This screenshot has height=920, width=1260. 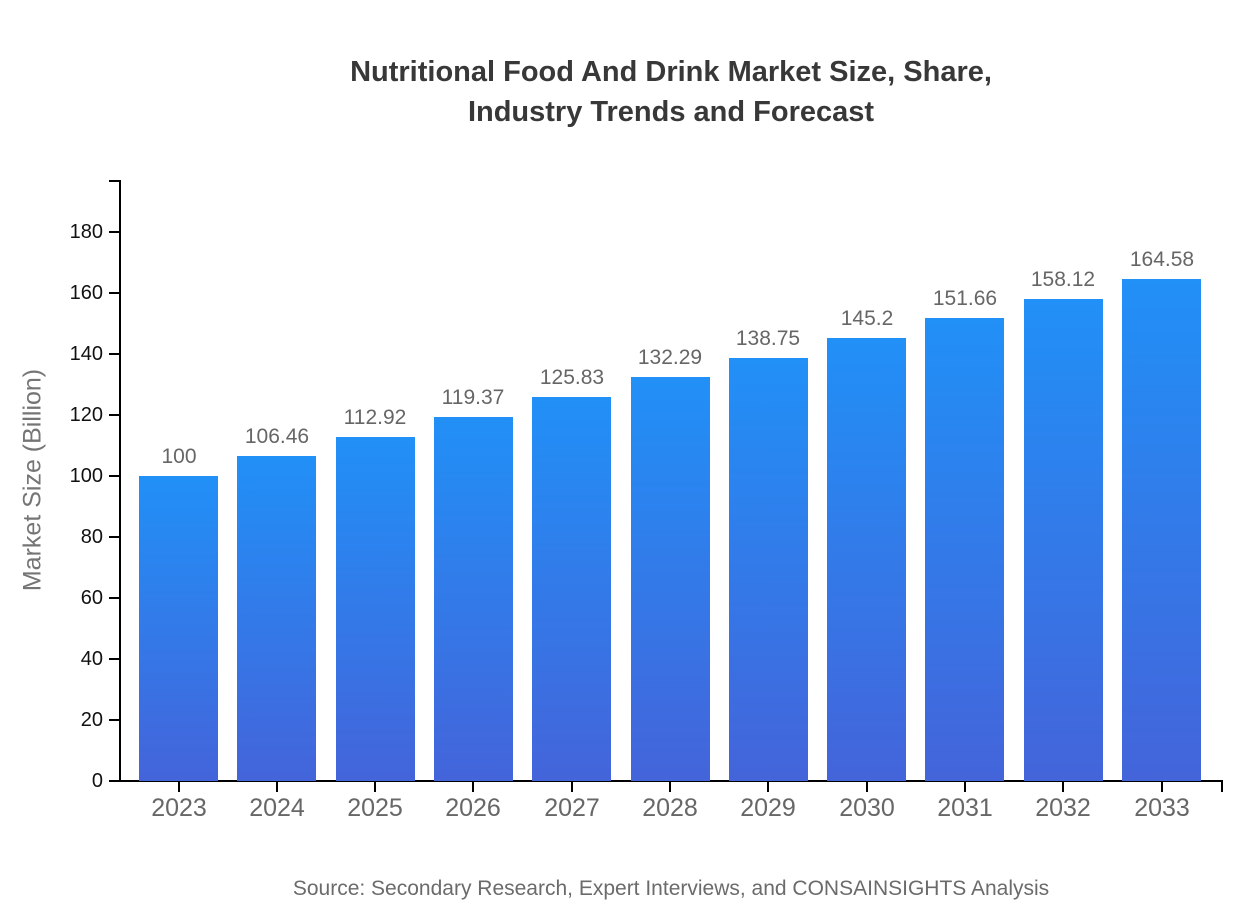 I want to click on bar-value-label: 138.75, so click(x=768, y=338).